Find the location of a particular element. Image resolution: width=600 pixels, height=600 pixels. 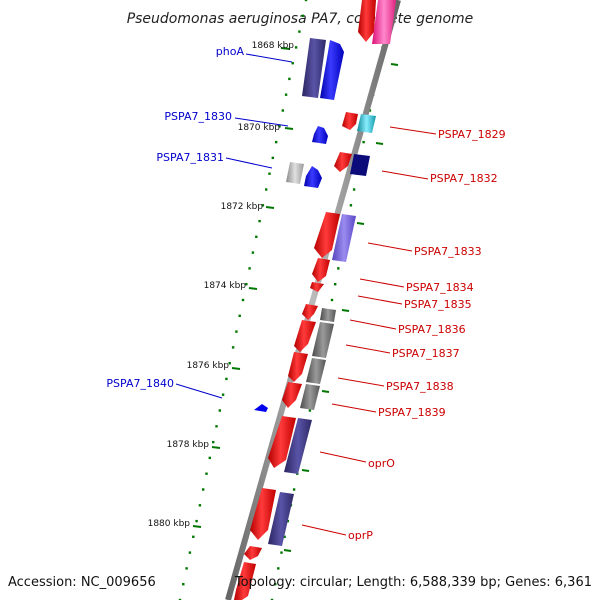

gene-blue-phoA is located at coordinates (332, 70).